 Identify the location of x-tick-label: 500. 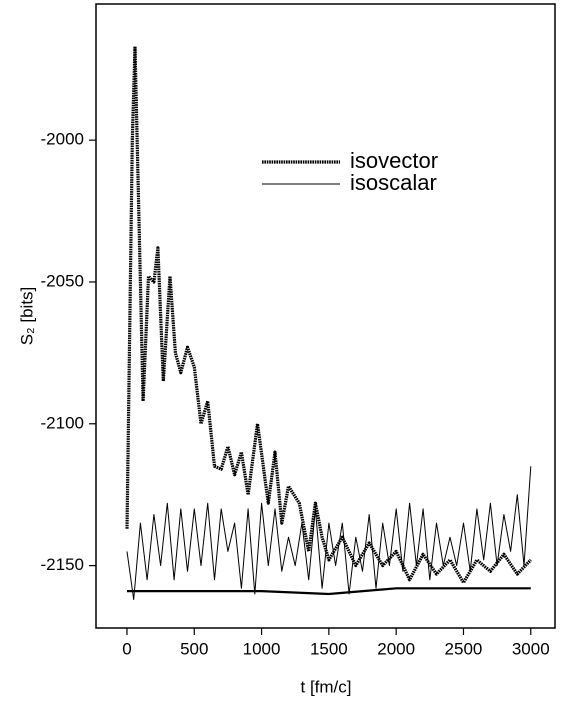
(194, 648).